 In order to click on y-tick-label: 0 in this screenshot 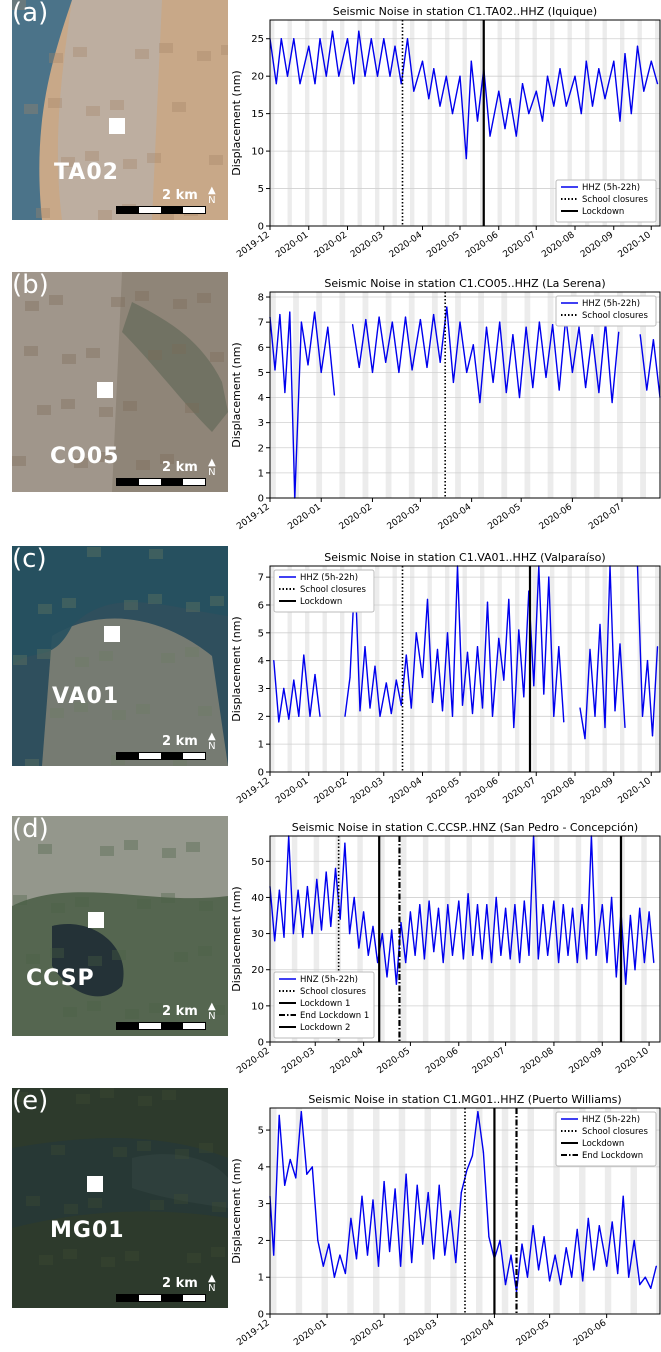, I will do `click(261, 227)`.